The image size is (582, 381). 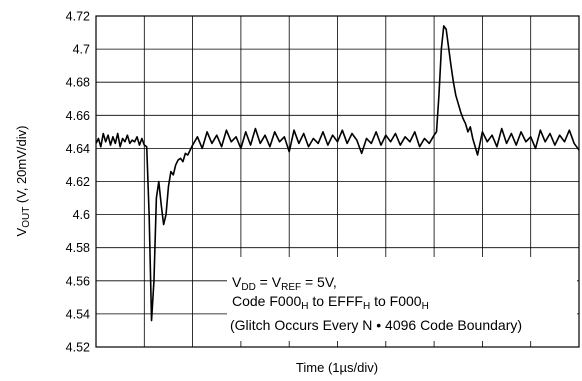 What do you see at coordinates (81, 215) in the screenshot?
I see `y-tick-label: 4.6` at bounding box center [81, 215].